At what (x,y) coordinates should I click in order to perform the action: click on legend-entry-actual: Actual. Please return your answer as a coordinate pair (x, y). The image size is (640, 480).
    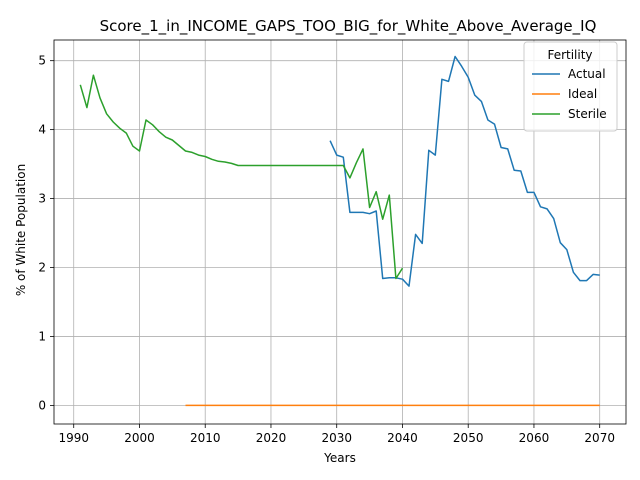
    Looking at the image, I should click on (569, 74).